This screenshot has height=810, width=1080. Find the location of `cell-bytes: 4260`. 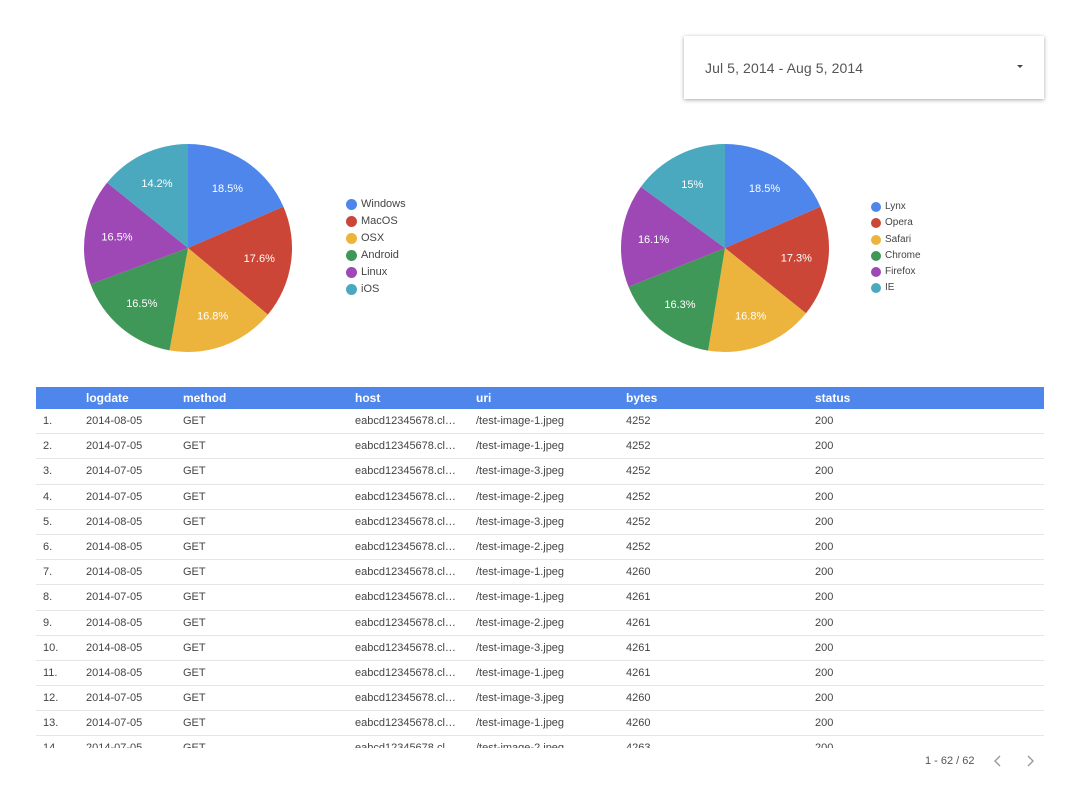

cell-bytes: 4260 is located at coordinates (638, 572).